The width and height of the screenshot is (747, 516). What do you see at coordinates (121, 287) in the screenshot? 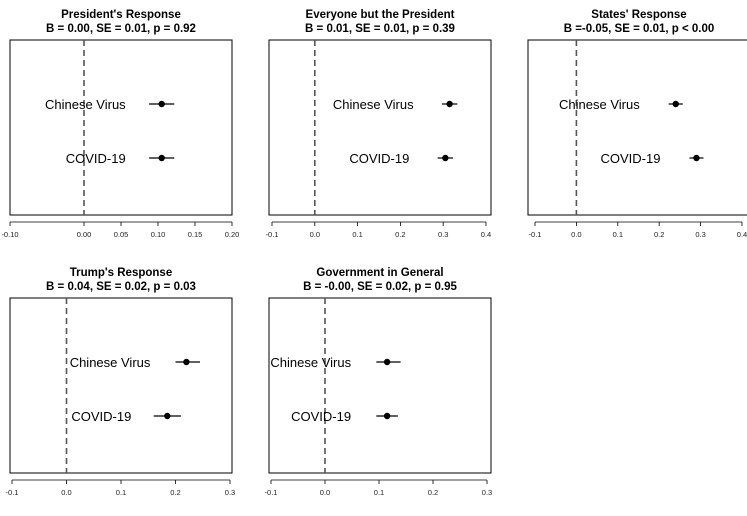
I see `panel-subtitle: B = 0.04, SE = 0.02, p = 0.03` at bounding box center [121, 287].